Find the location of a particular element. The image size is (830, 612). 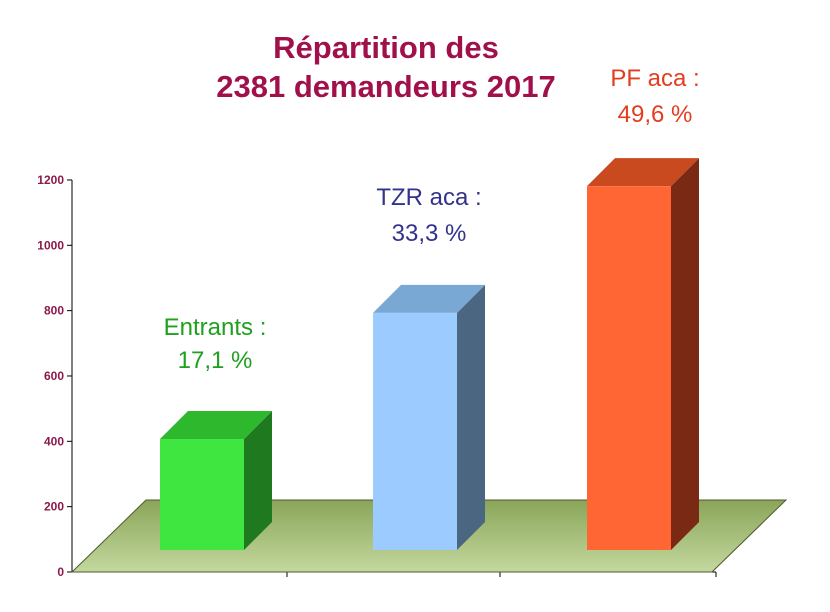

chart-title-line-1: Répartition des is located at coordinates (386, 47).